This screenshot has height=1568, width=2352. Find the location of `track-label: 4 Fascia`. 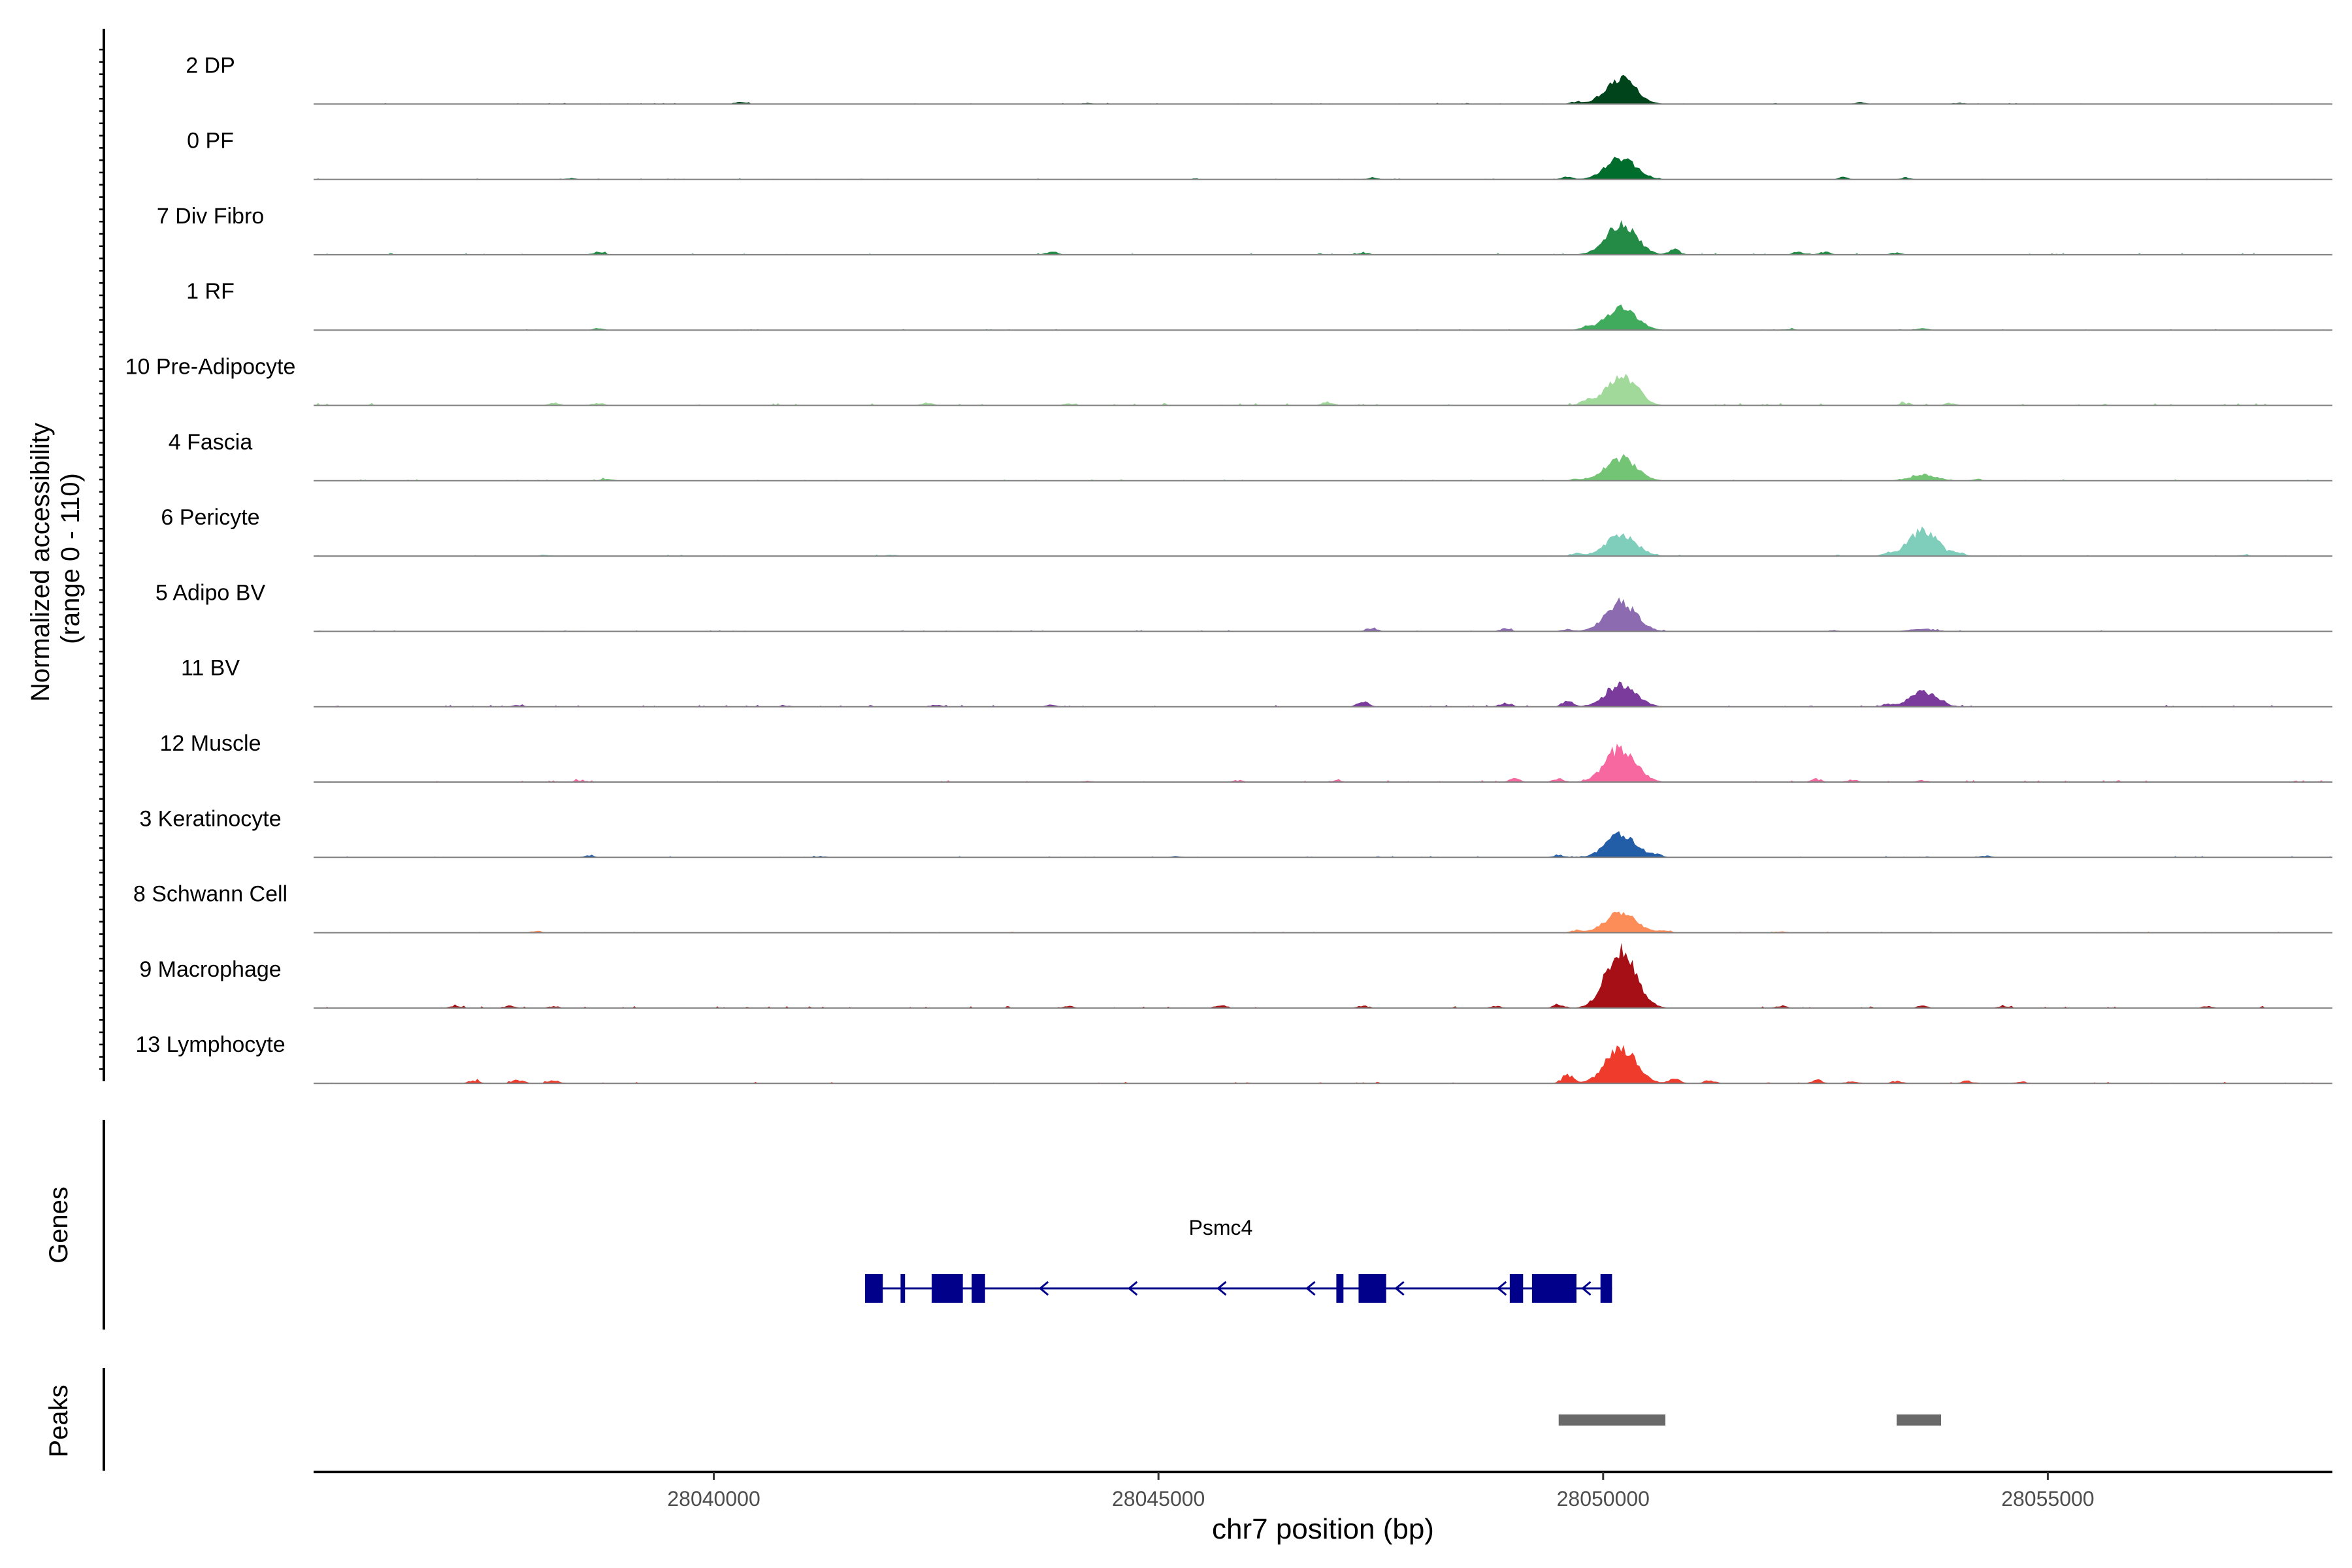

track-label: 4 Fascia is located at coordinates (211, 442).